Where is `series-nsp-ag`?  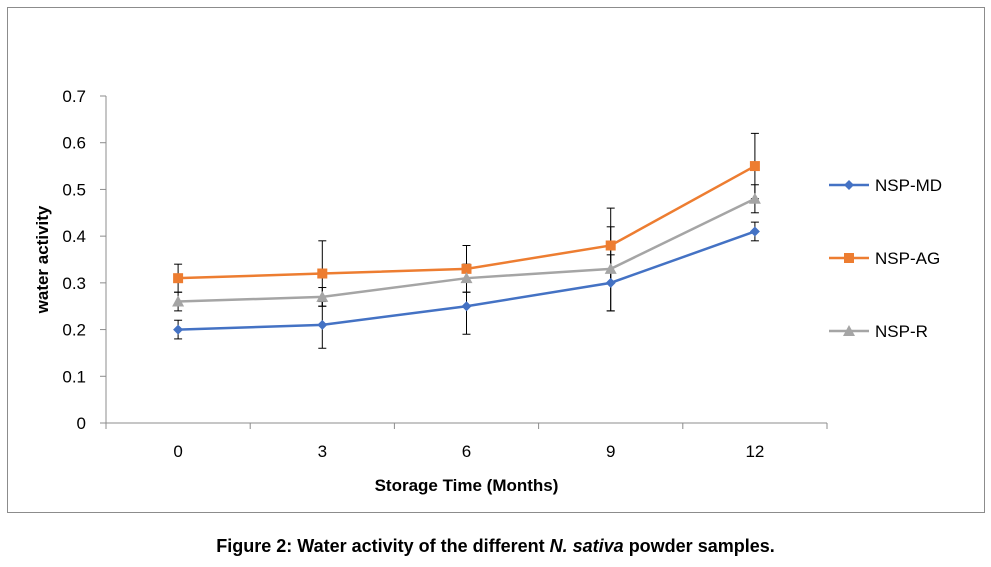
series-nsp-ag is located at coordinates (466, 222).